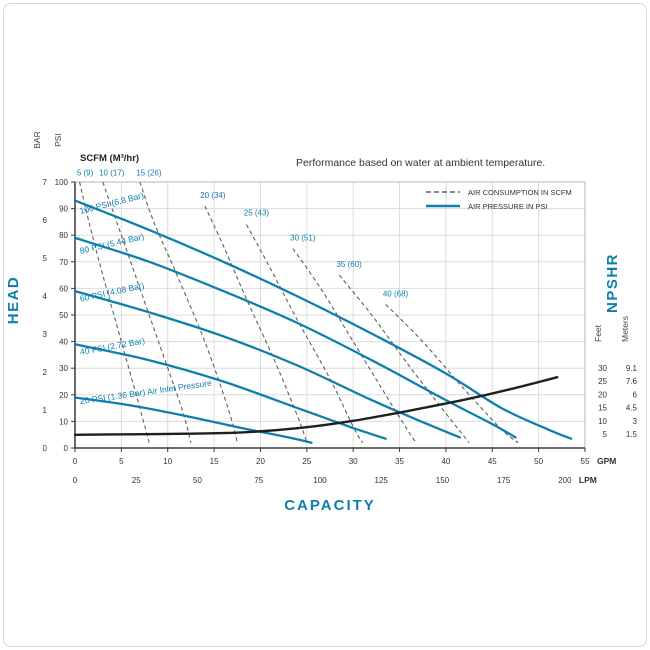 The image size is (650, 650). I want to click on meters-tick-label: 4.5, so click(632, 408).